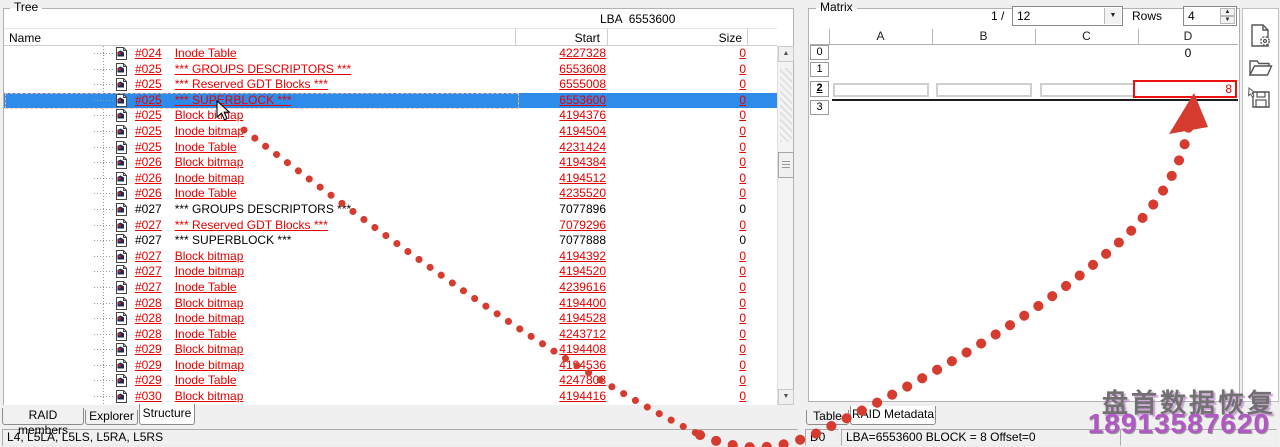 The width and height of the screenshot is (1280, 447). I want to click on matrix-column-a: A, so click(880, 36).